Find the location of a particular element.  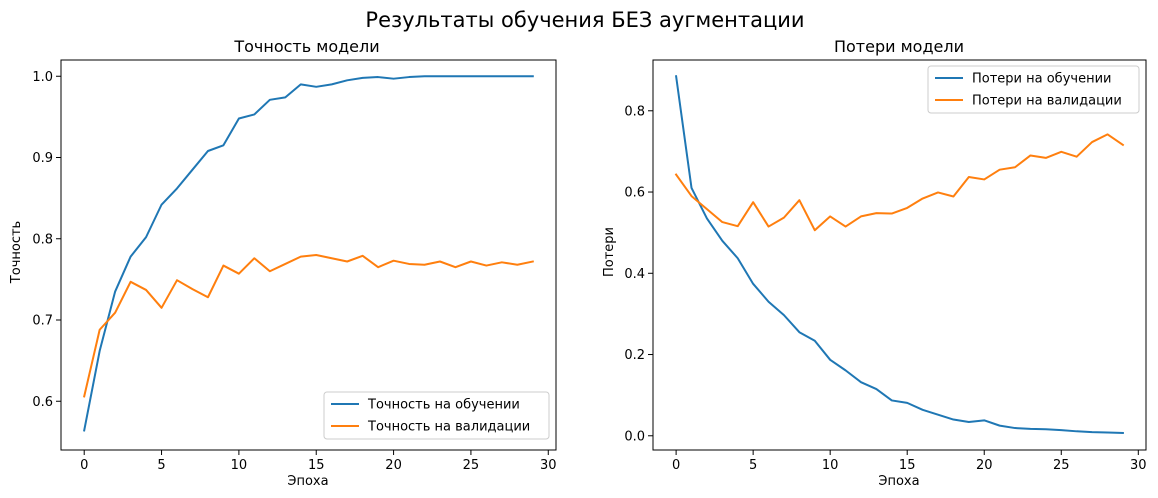

accuracy-y-tick-label: 0.8 is located at coordinates (42, 239).